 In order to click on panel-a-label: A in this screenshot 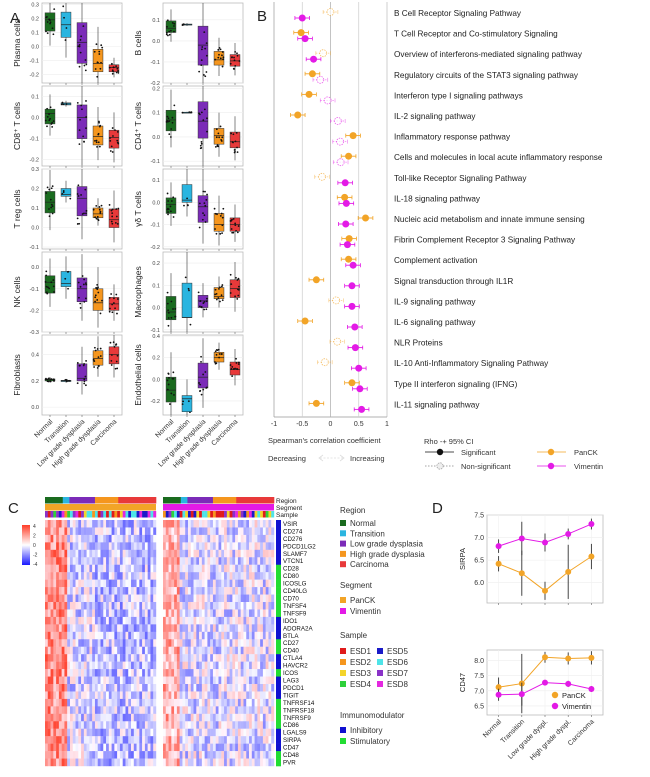, I will do `click(15, 18)`.